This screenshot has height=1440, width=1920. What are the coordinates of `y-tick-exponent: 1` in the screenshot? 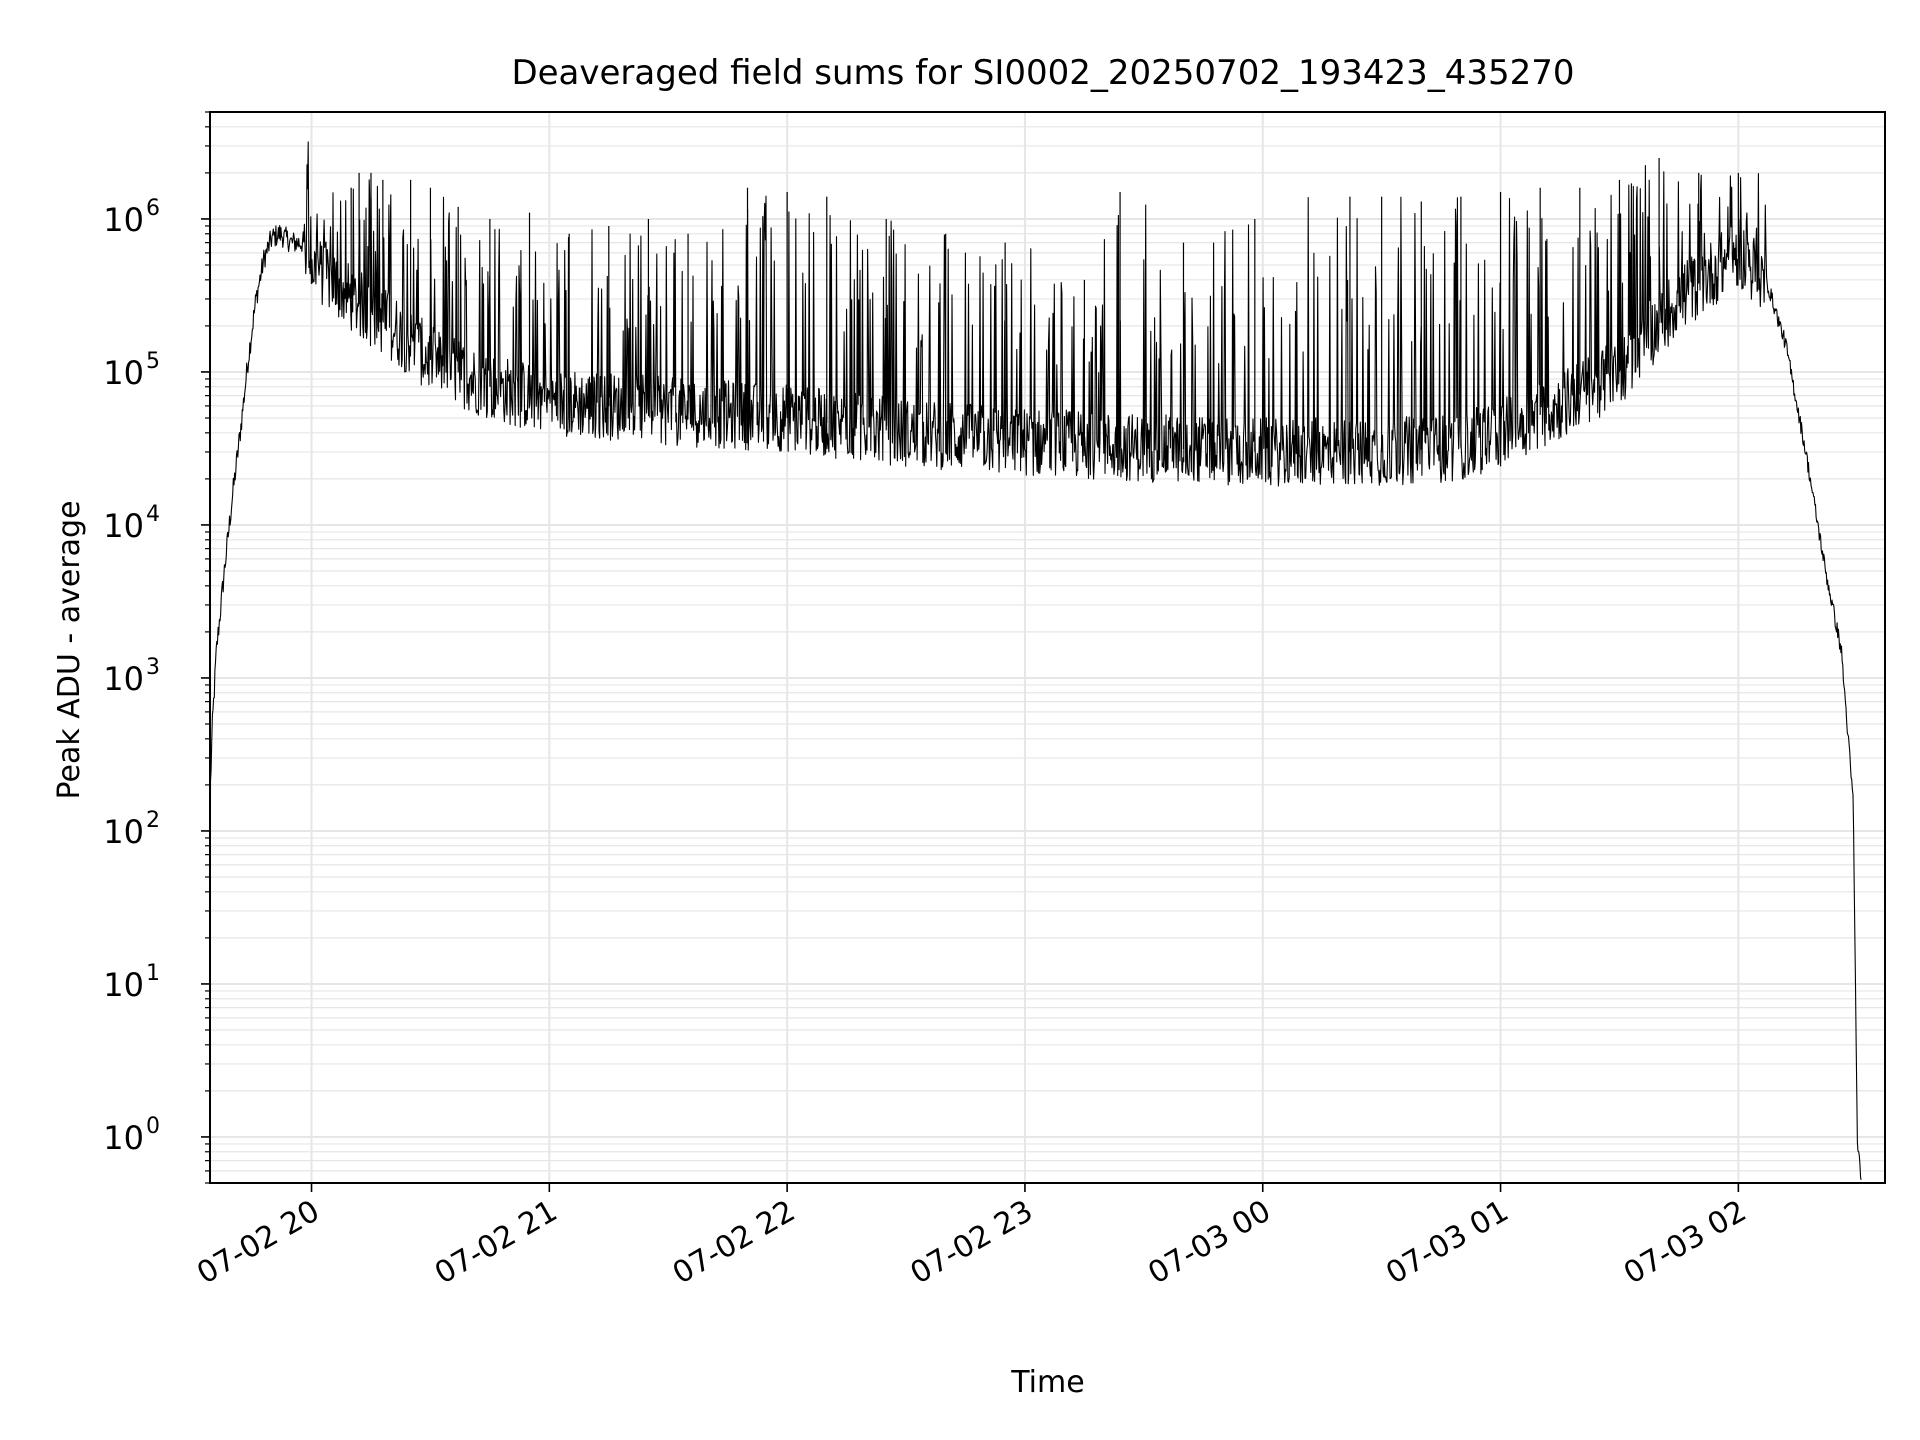 It's located at (153, 973).